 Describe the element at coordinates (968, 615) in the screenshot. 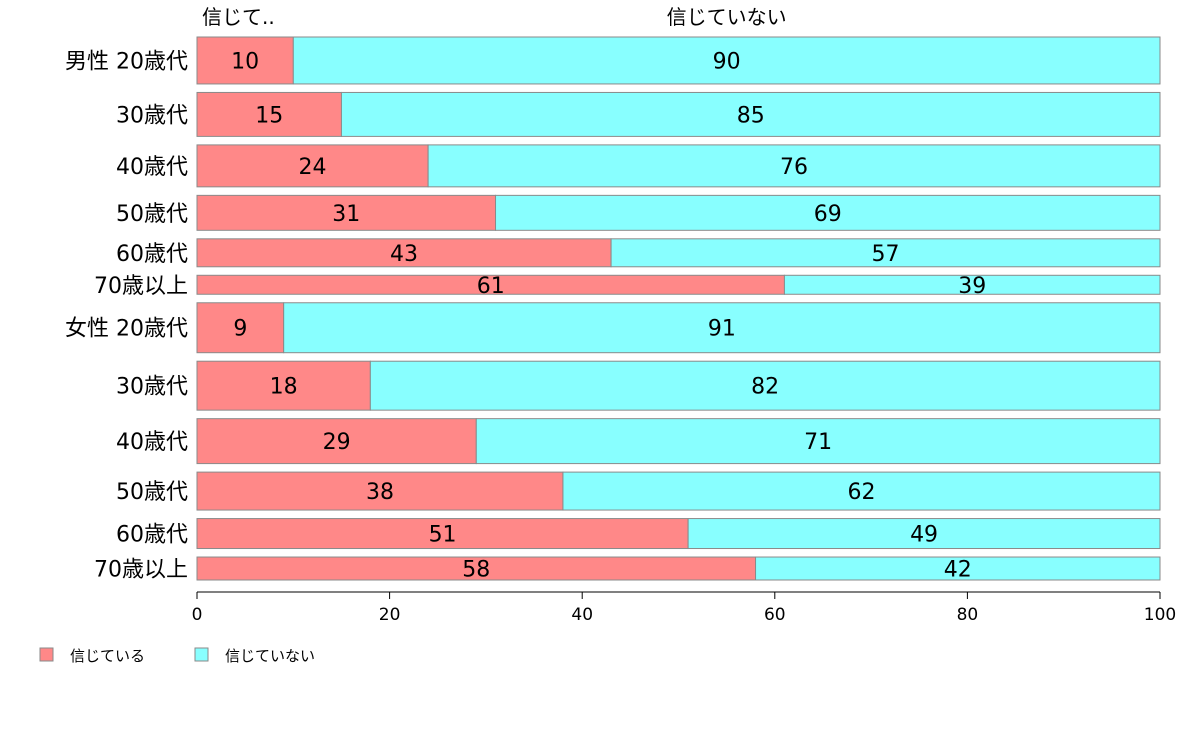

I see `x-tick-label: 80` at that location.